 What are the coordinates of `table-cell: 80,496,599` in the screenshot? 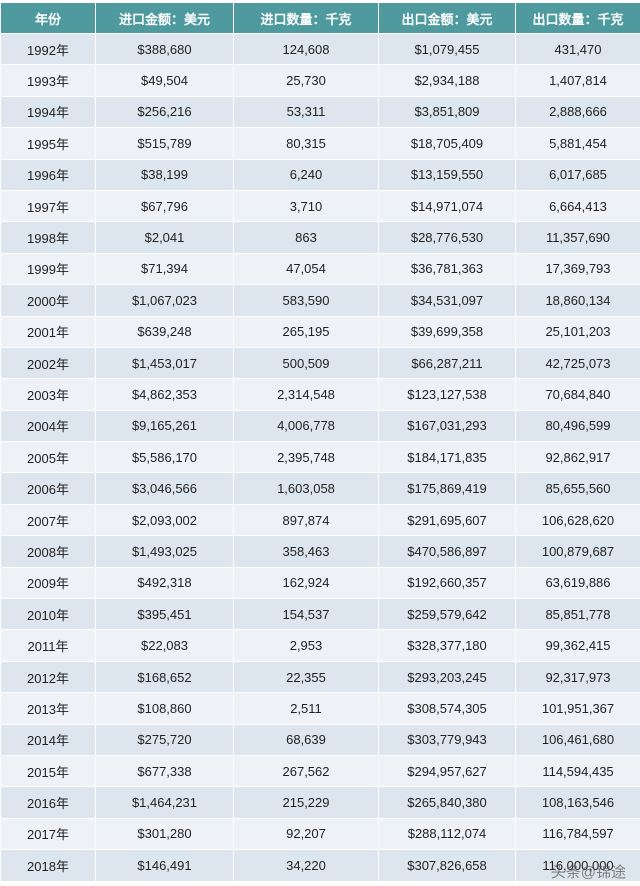 It's located at (577, 426).